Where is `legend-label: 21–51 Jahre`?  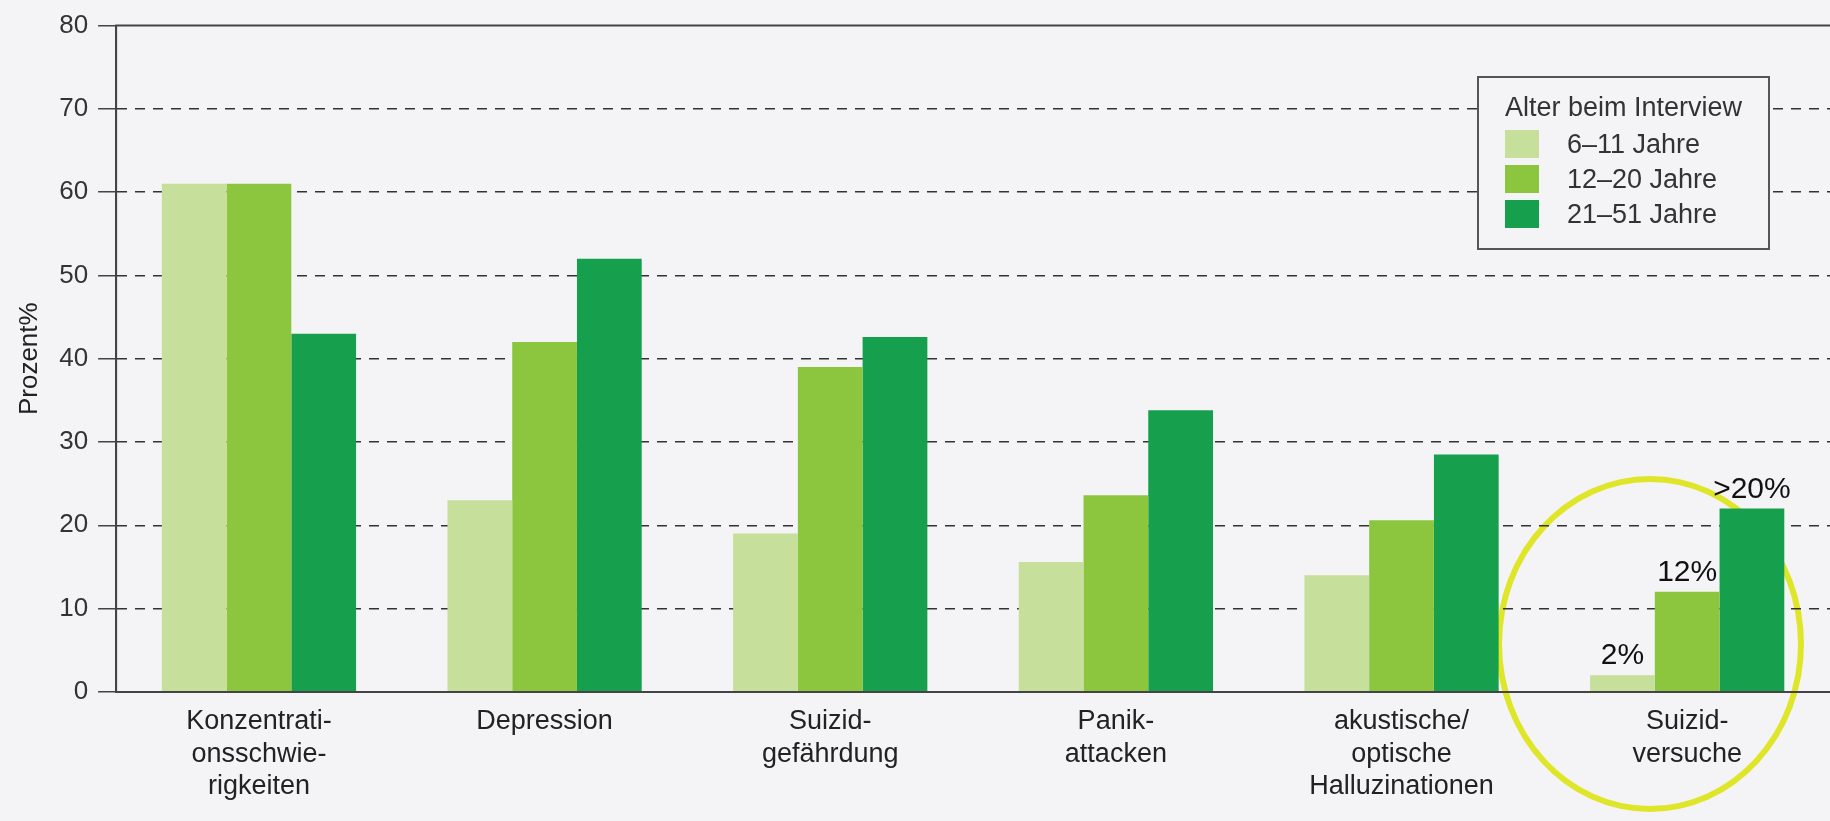
legend-label: 21–51 Jahre is located at coordinates (1642, 214).